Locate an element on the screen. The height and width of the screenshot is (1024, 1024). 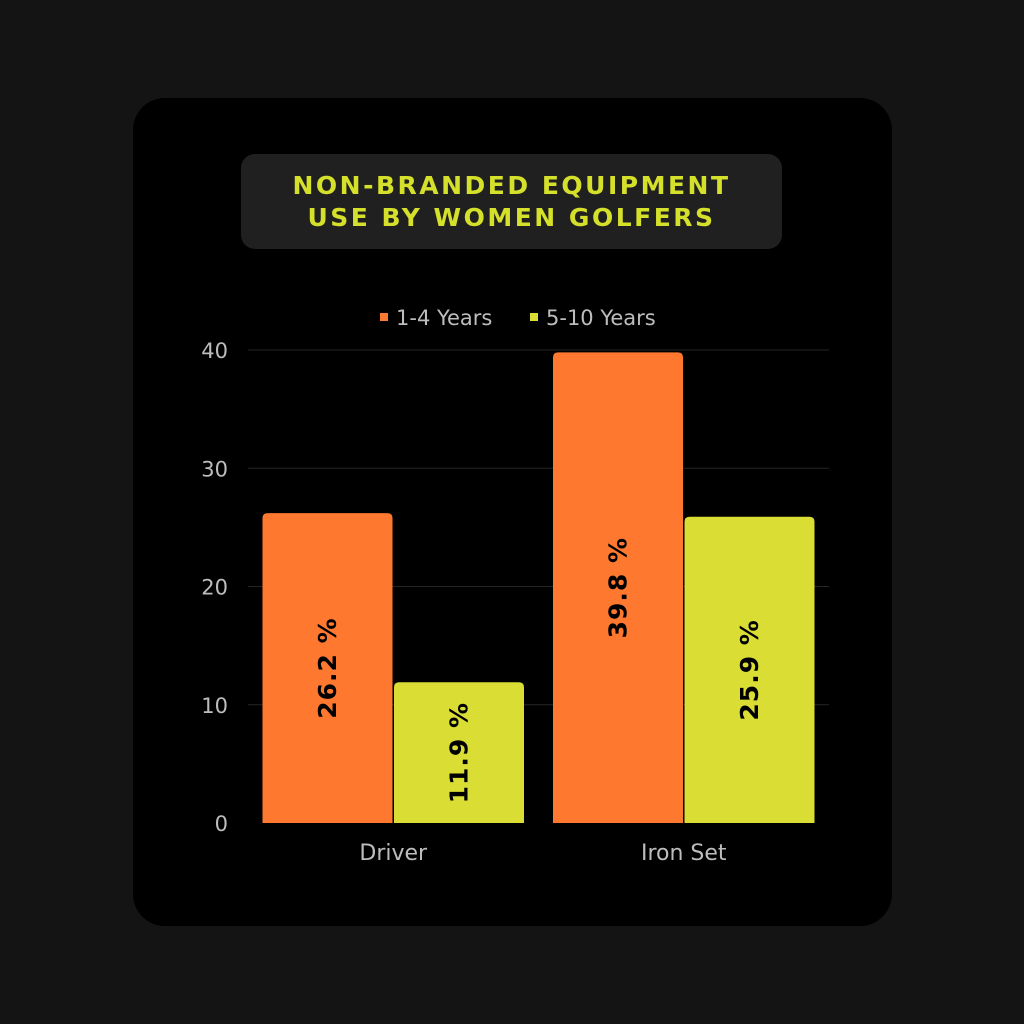
legend: 1-4 Years 5-10 Years is located at coordinates (518, 318).